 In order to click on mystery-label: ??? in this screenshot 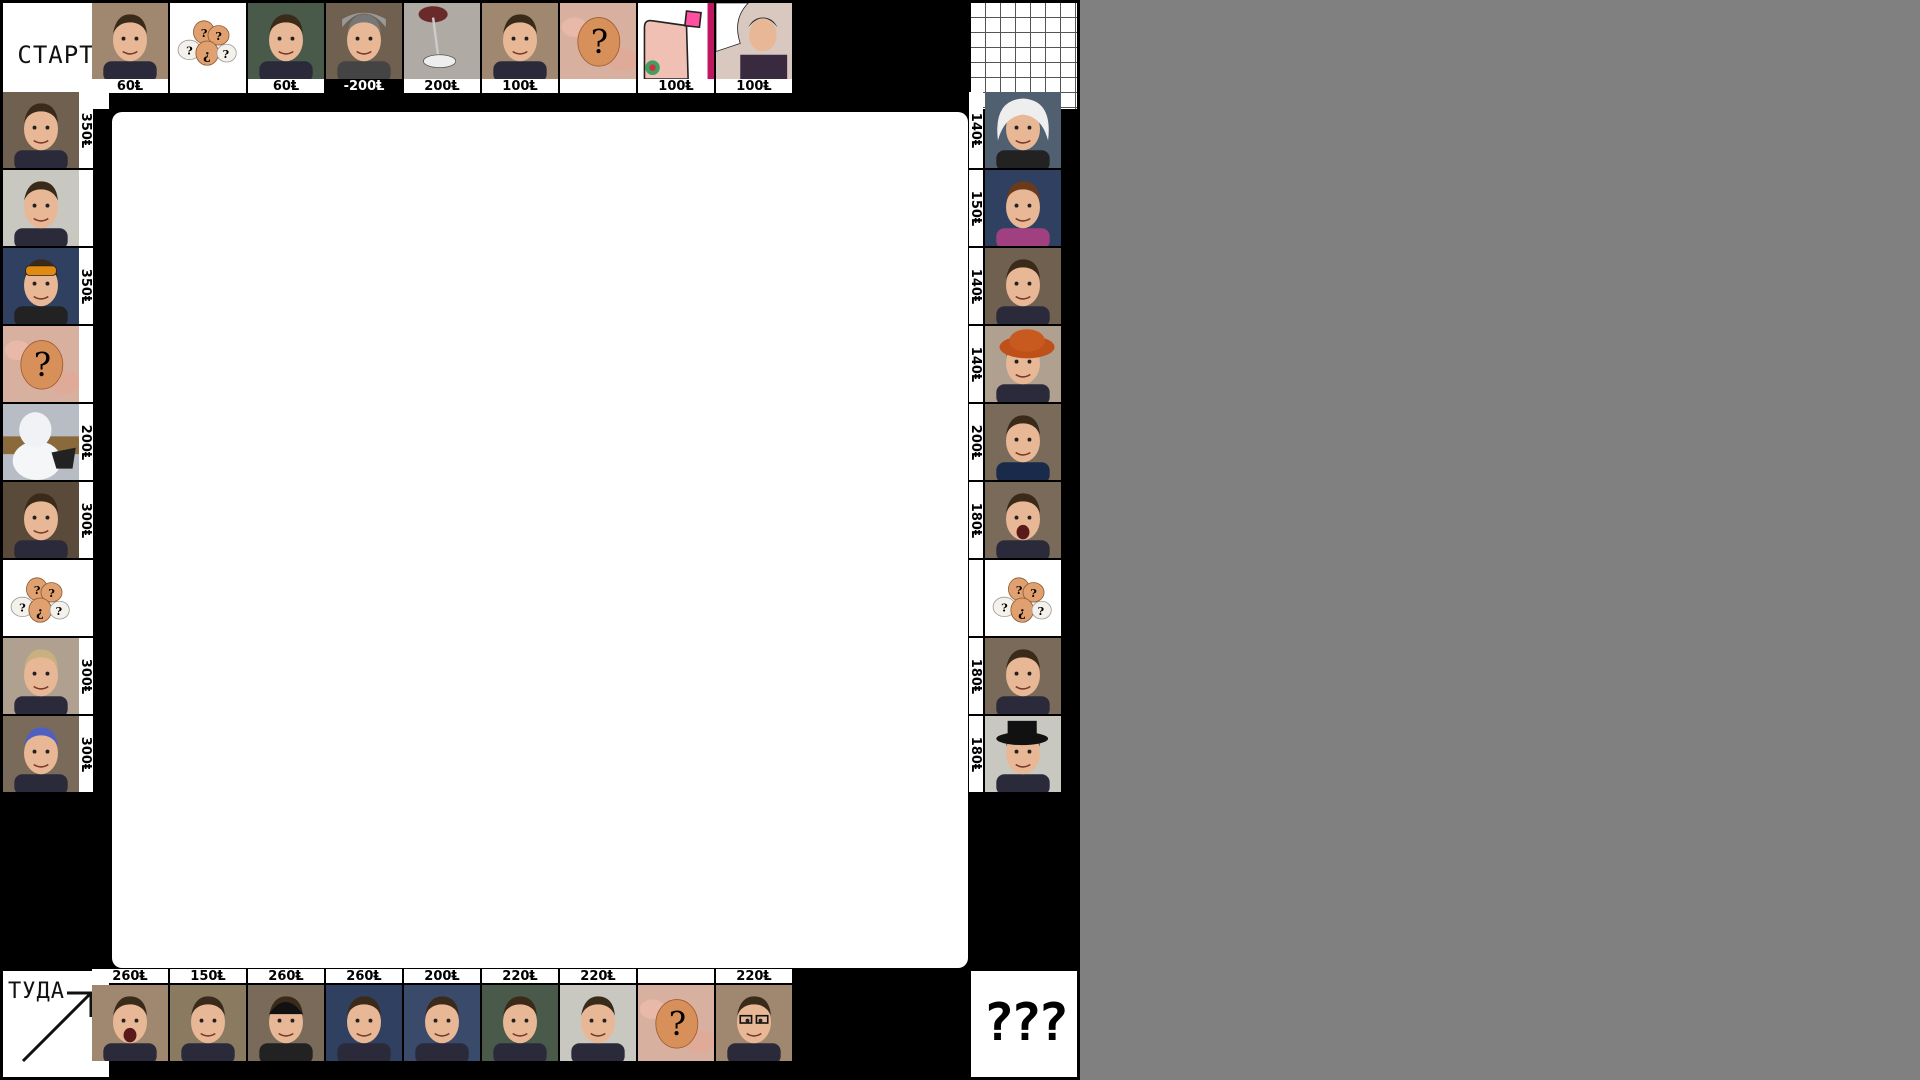, I will do `click(1026, 1023)`.